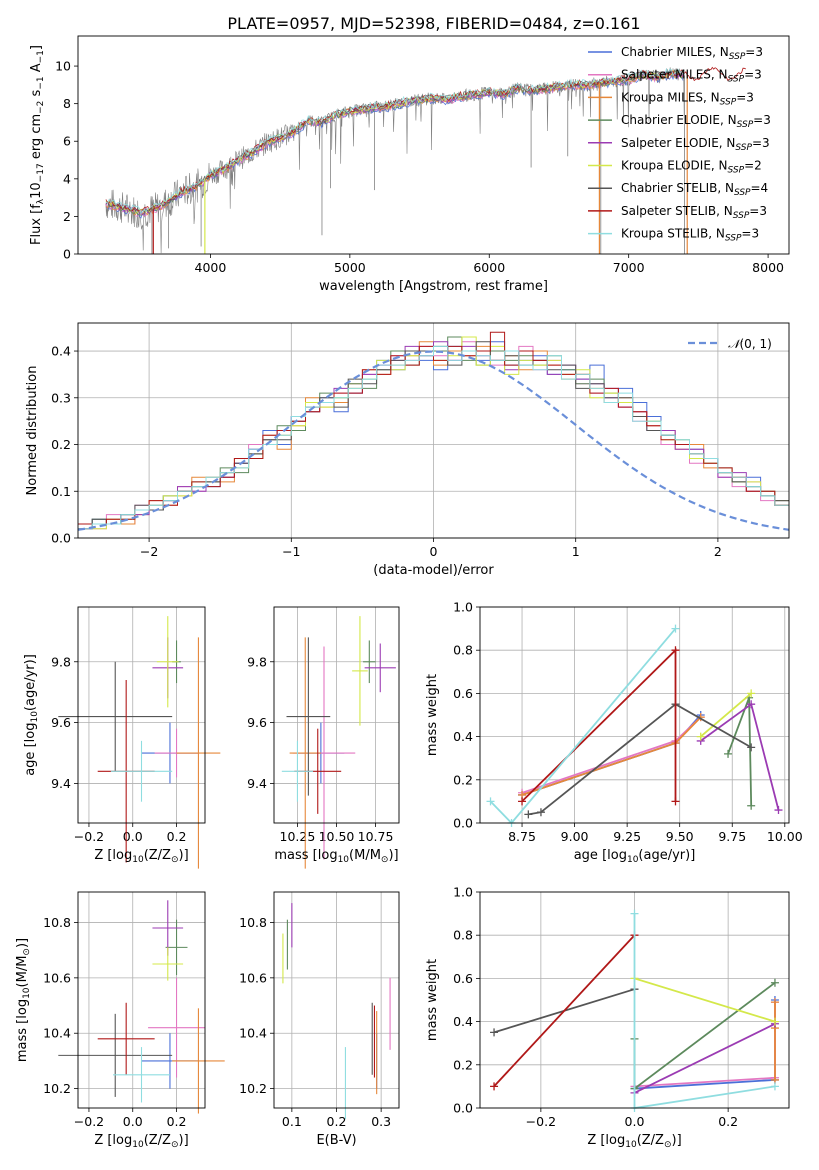  What do you see at coordinates (291, 551) in the screenshot?
I see `residuals-xtick-label: −1` at bounding box center [291, 551].